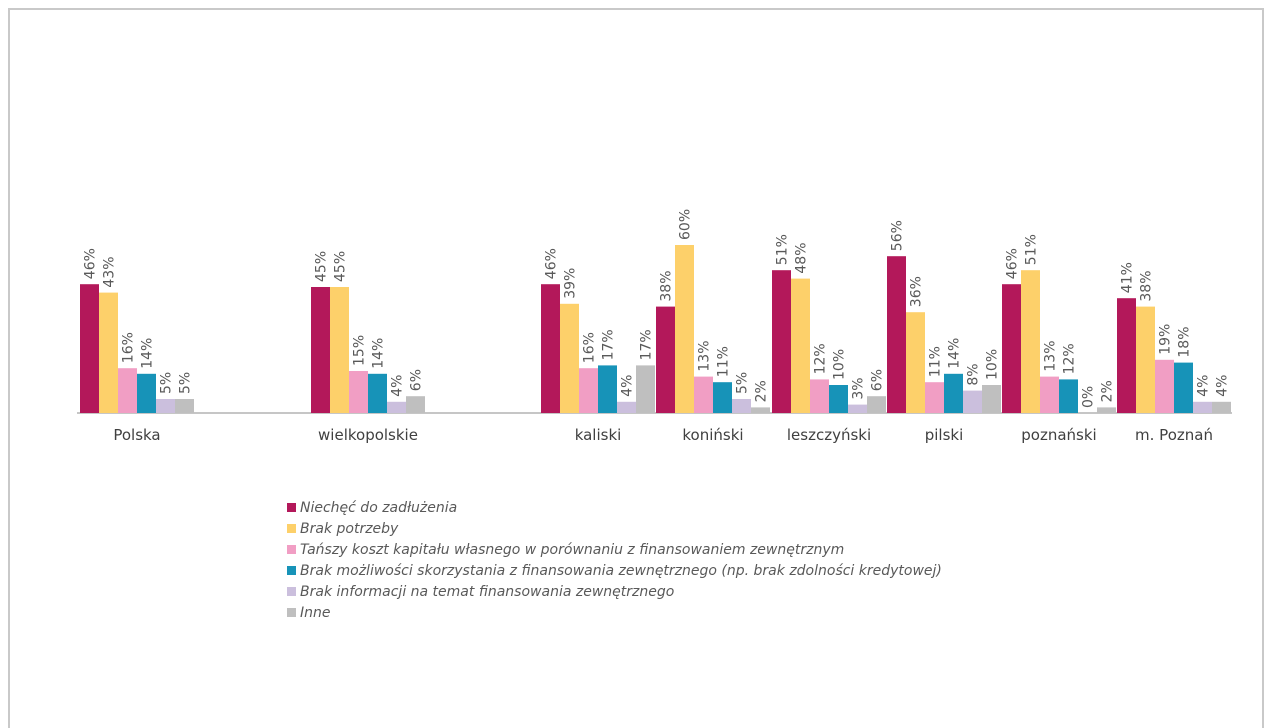  What do you see at coordinates (829, 435) in the screenshot?
I see `category-label: leszczyński` at bounding box center [829, 435].